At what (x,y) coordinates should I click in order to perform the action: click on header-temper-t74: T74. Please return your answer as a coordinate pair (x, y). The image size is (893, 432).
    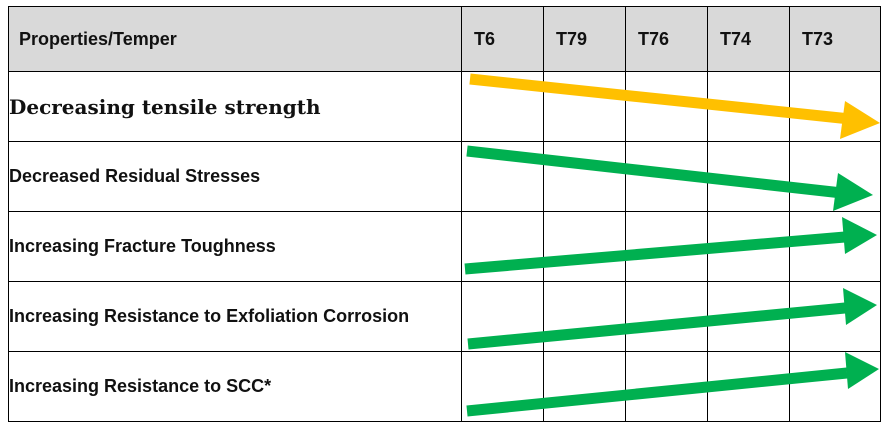
    Looking at the image, I should click on (748, 39).